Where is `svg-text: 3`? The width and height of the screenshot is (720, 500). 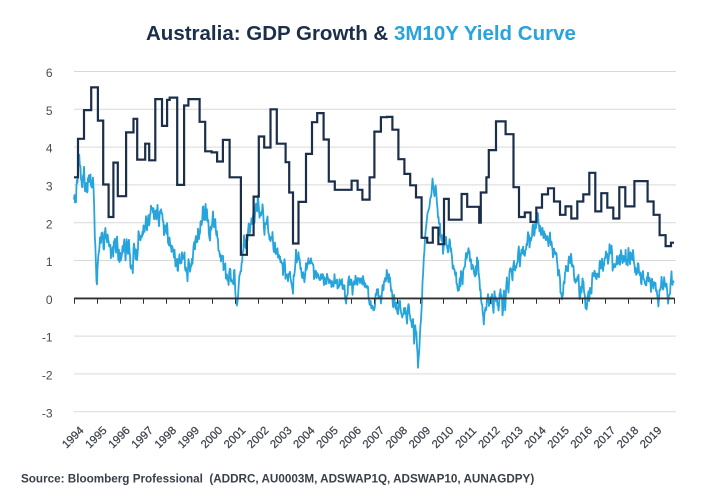
svg-text: 3 is located at coordinates (49, 187).